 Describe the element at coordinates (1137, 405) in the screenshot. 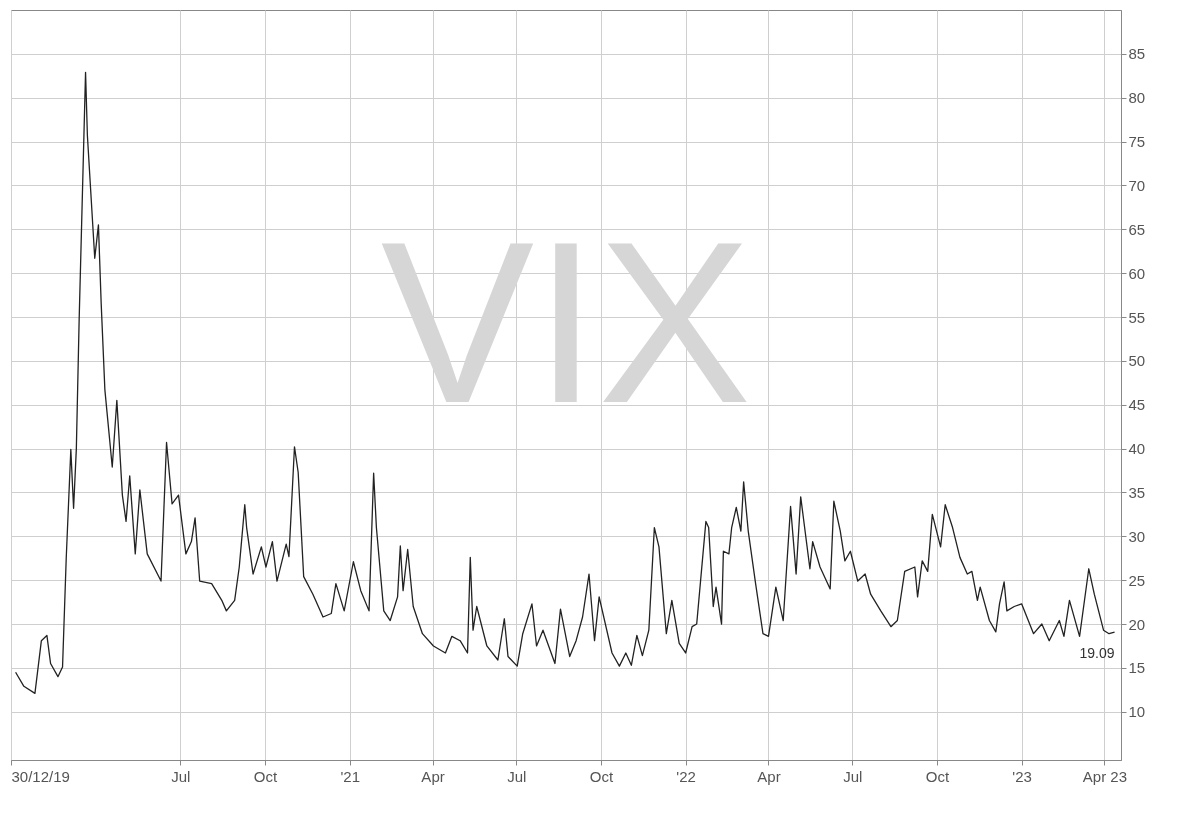

I see `y-tick-label: 45` at that location.